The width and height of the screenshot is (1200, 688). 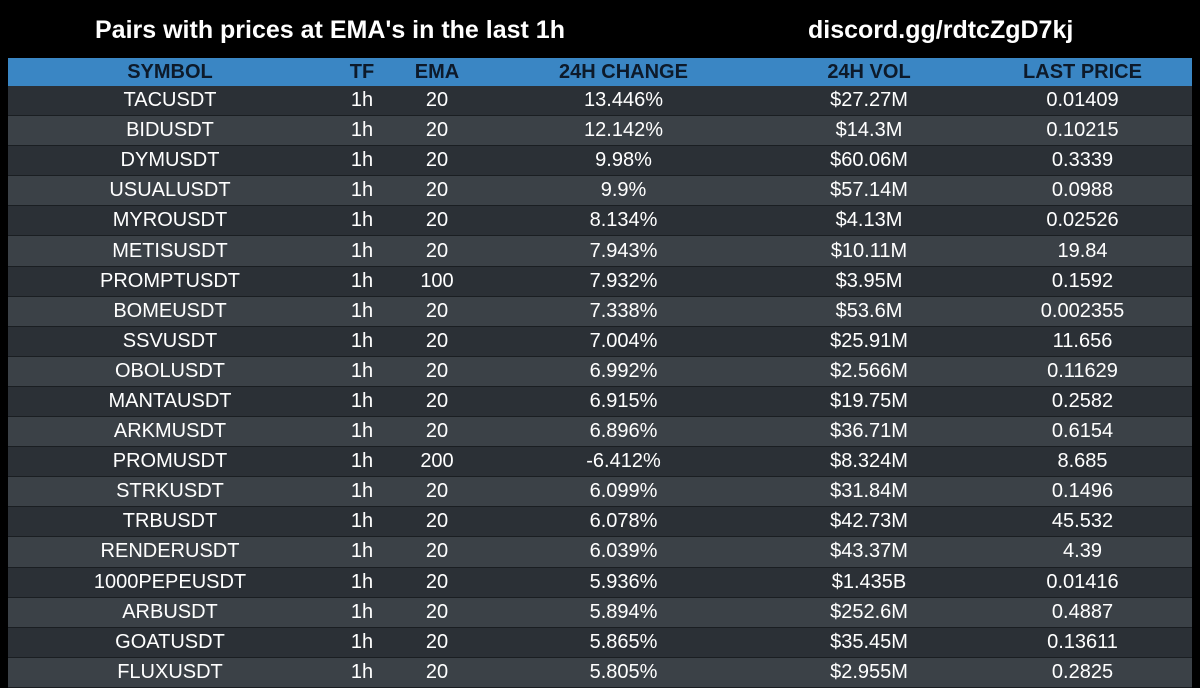 I want to click on column-header-last-price: LAST PRICE, so click(x=1082, y=72).